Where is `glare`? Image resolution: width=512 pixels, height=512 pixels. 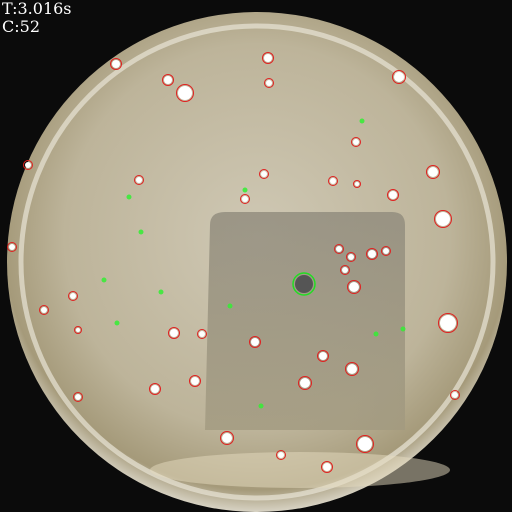 glare is located at coordinates (300, 470).